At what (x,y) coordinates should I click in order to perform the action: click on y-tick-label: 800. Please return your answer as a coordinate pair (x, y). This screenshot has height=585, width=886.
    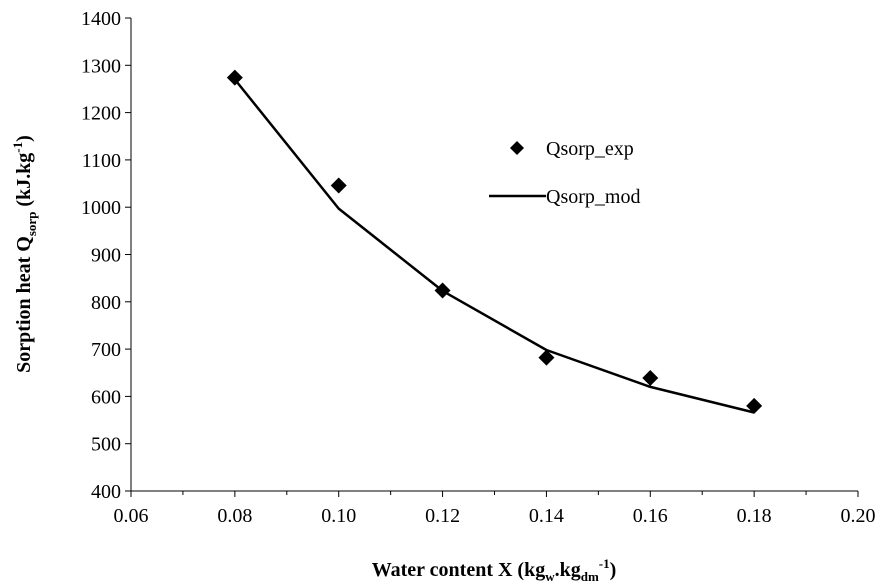
    Looking at the image, I should click on (106, 303).